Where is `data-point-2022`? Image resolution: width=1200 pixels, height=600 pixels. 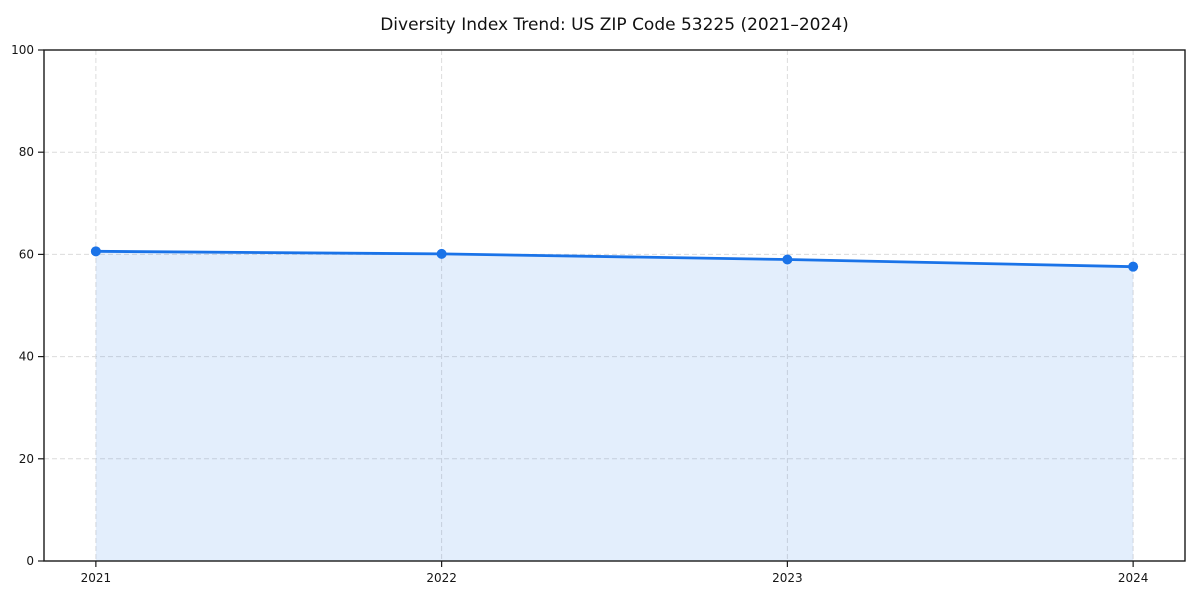 data-point-2022 is located at coordinates (441, 253).